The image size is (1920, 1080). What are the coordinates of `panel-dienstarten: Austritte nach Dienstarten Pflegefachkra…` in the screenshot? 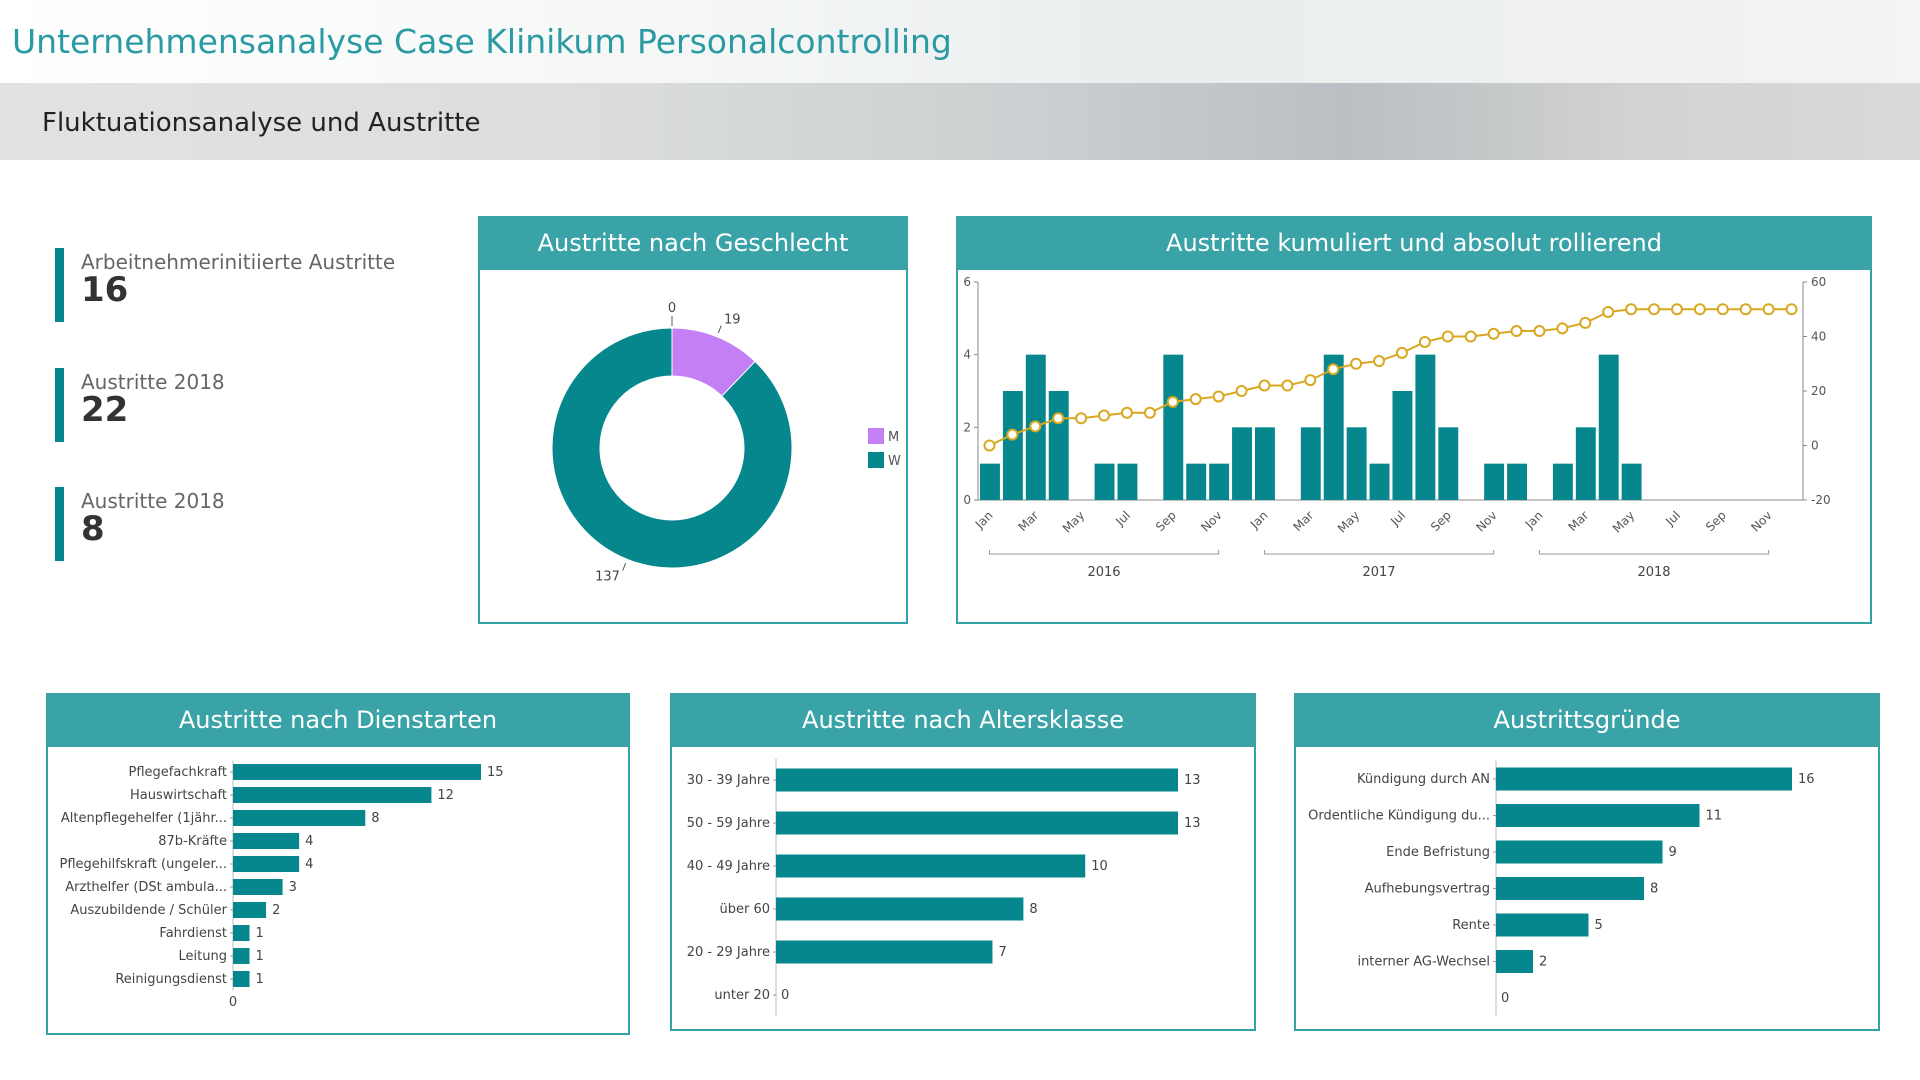 It's located at (338, 864).